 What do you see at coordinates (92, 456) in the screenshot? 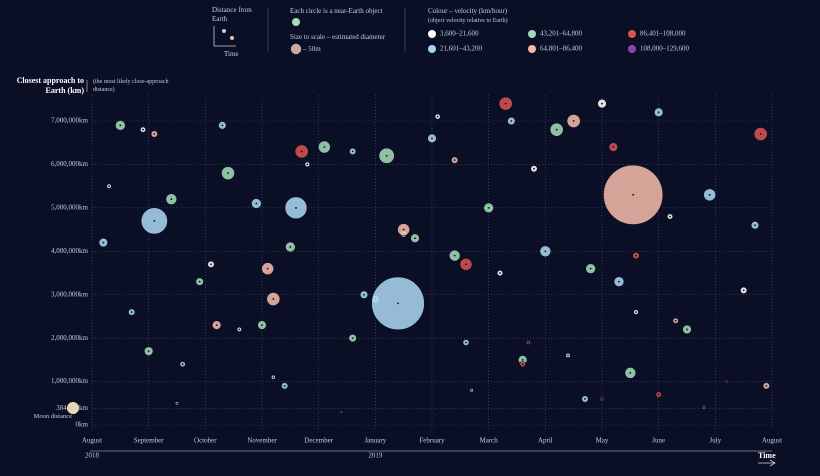
I see `year-label: 2018` at bounding box center [92, 456].